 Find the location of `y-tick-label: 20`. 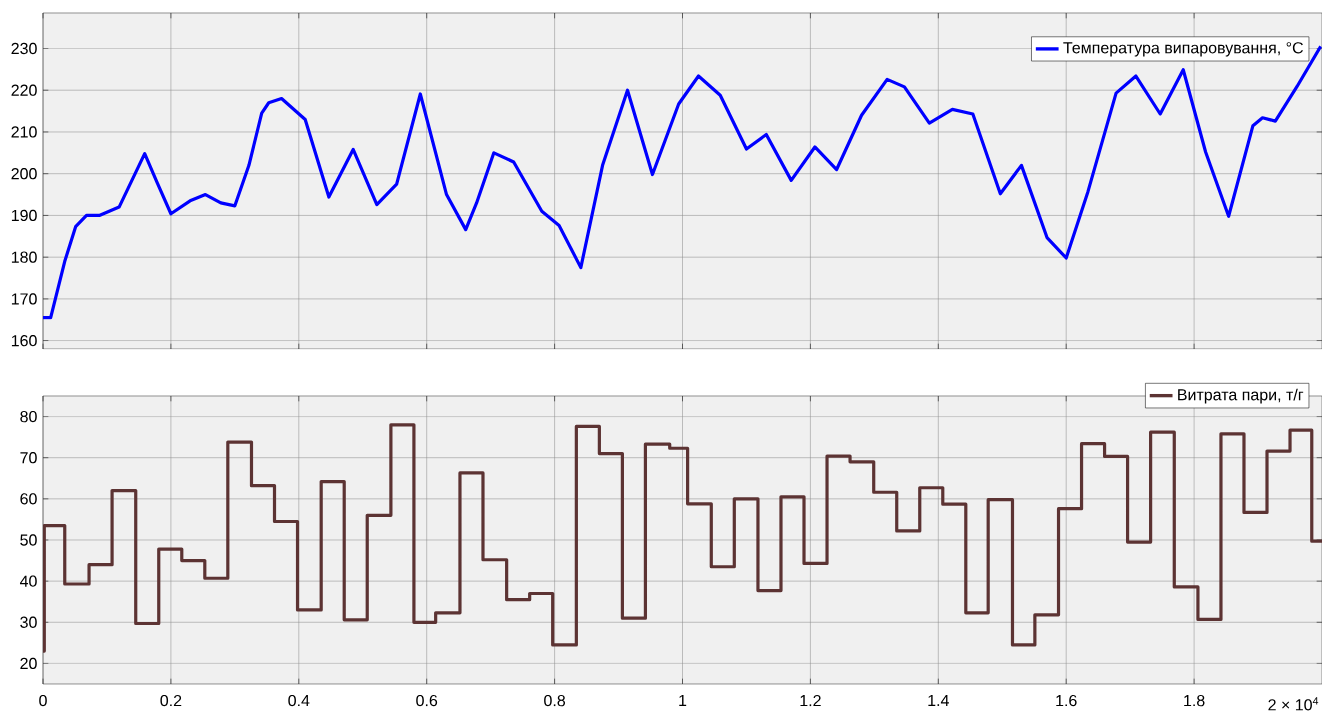

y-tick-label: 20 is located at coordinates (28, 663).